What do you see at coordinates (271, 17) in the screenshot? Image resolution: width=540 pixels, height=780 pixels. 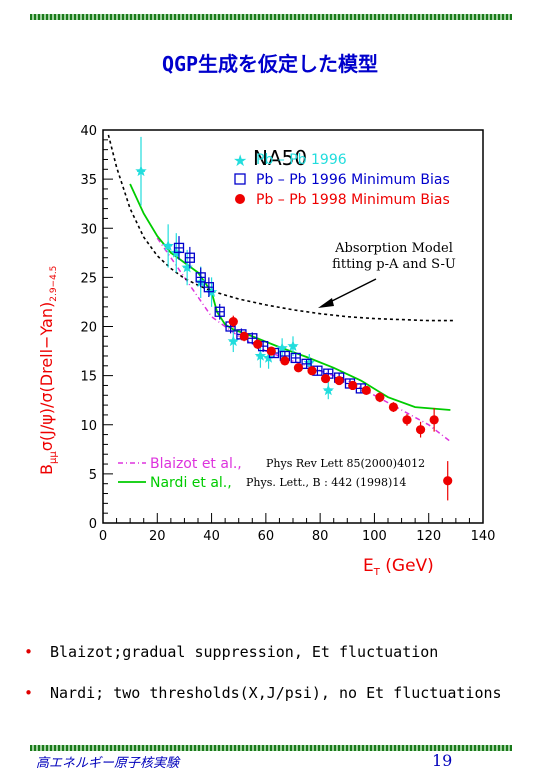 I see `top-rule` at bounding box center [271, 17].